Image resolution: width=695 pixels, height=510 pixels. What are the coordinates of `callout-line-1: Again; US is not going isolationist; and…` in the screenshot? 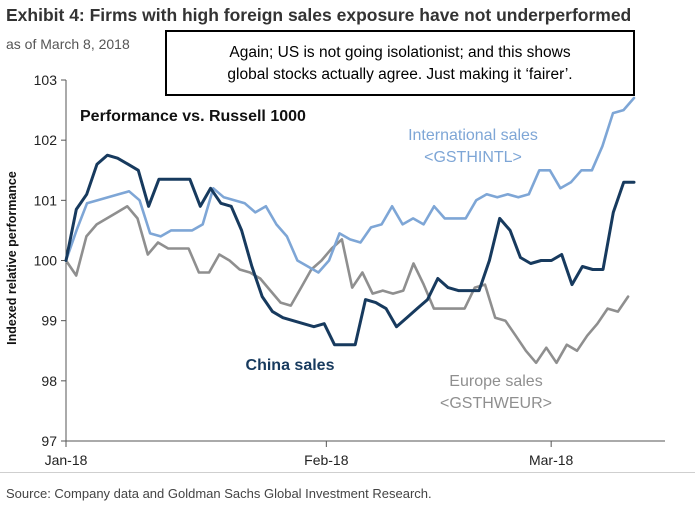 It's located at (400, 52).